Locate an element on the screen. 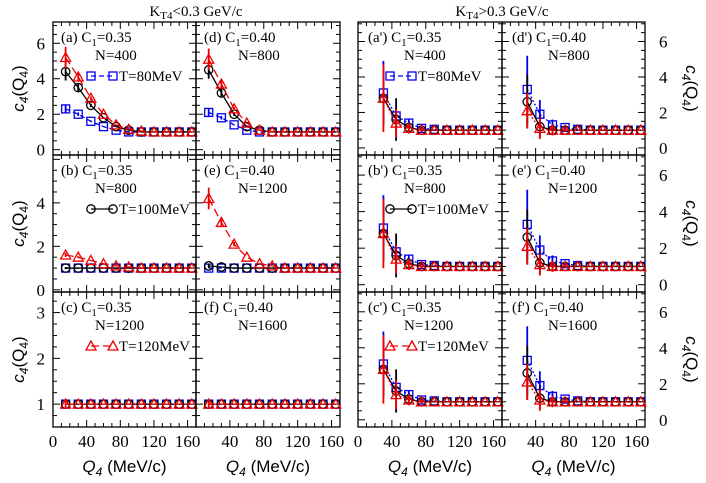 This screenshot has height=483, width=706. panel-id: (b) is located at coordinates (71, 171).